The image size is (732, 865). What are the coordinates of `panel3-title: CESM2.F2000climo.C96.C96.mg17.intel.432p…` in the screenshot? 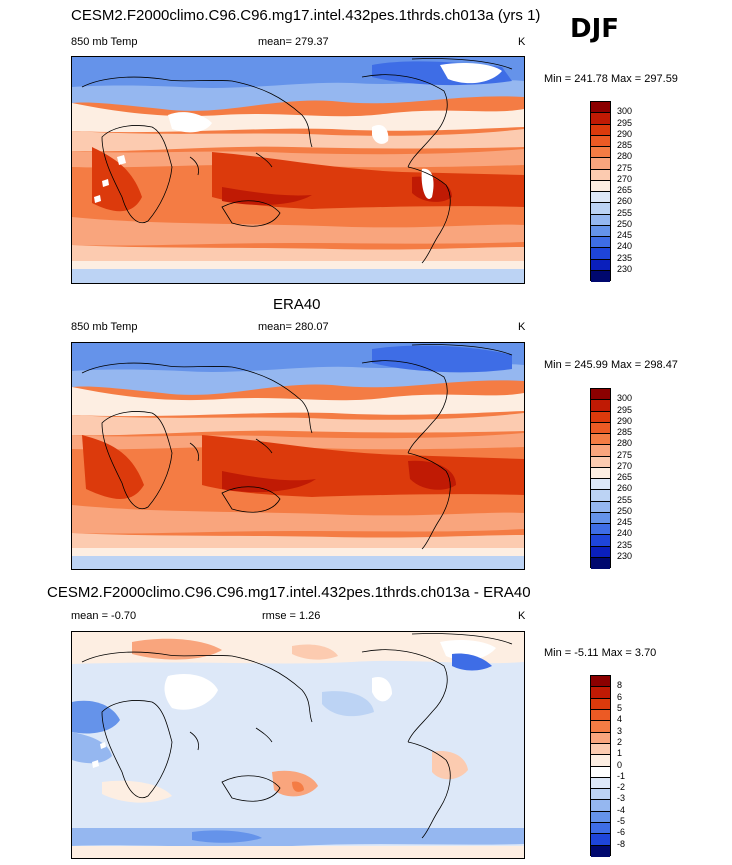 It's located at (289, 592).